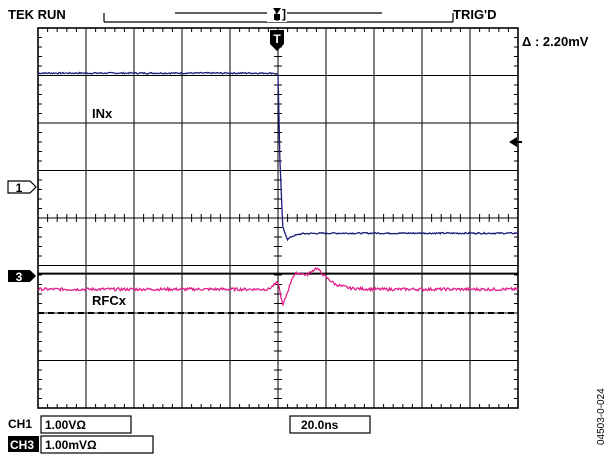  What do you see at coordinates (65, 425) in the screenshot?
I see `ch1-scale: 1.00VΩ` at bounding box center [65, 425].